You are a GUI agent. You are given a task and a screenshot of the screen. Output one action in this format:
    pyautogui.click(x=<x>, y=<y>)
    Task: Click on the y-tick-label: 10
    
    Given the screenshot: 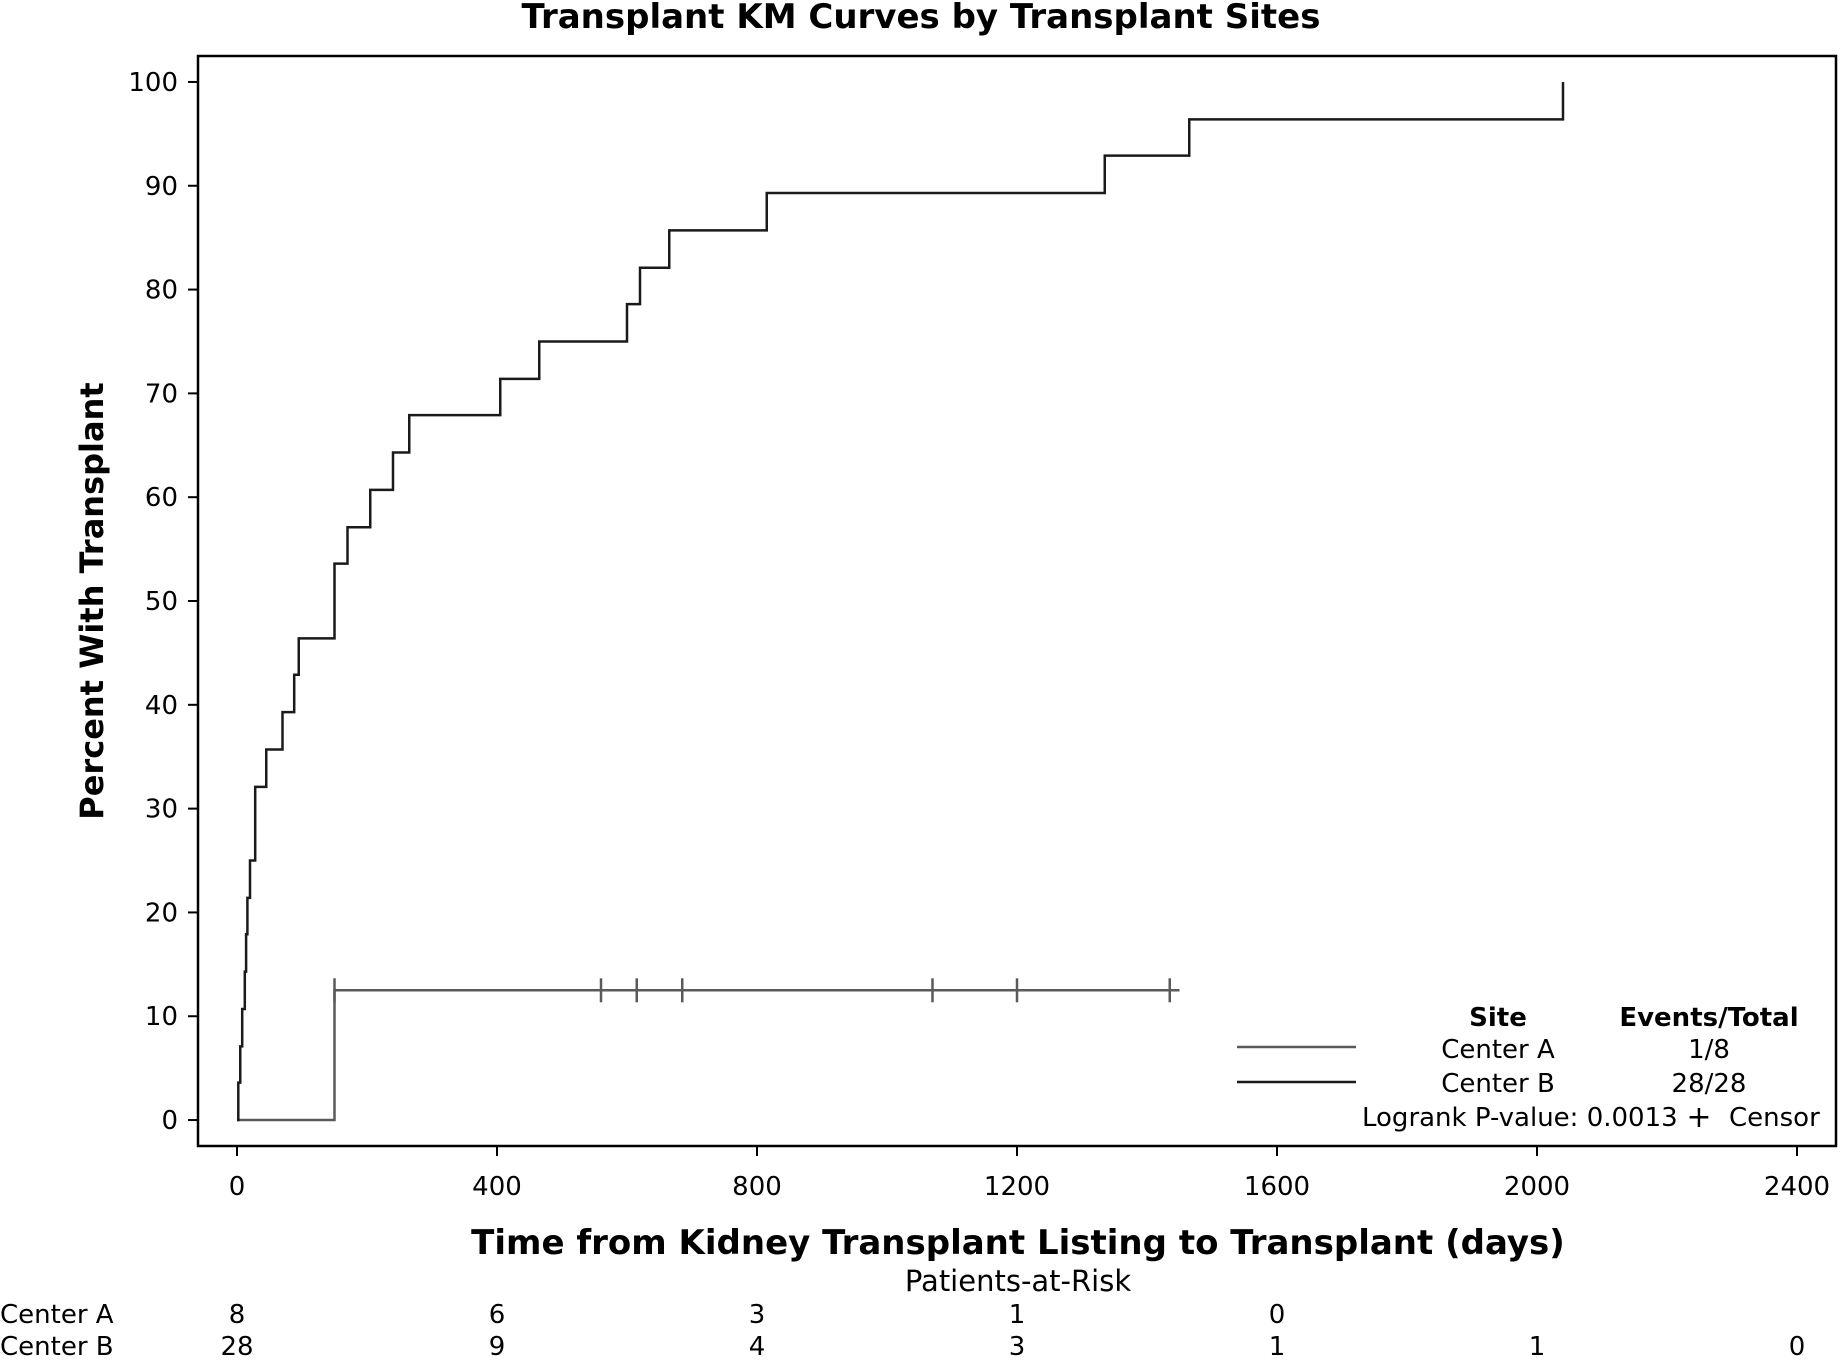 What is the action you would take?
    pyautogui.click(x=161, y=1017)
    